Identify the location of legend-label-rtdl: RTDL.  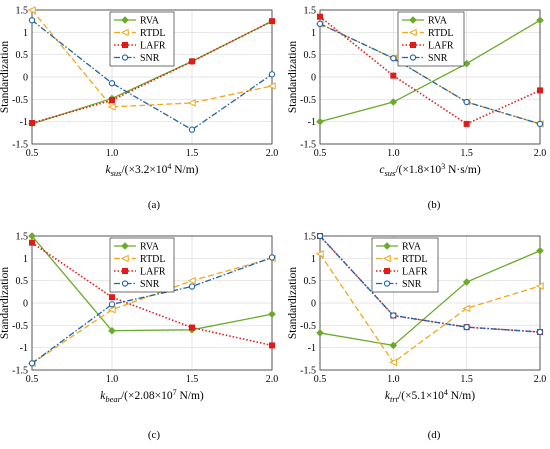
(153, 259).